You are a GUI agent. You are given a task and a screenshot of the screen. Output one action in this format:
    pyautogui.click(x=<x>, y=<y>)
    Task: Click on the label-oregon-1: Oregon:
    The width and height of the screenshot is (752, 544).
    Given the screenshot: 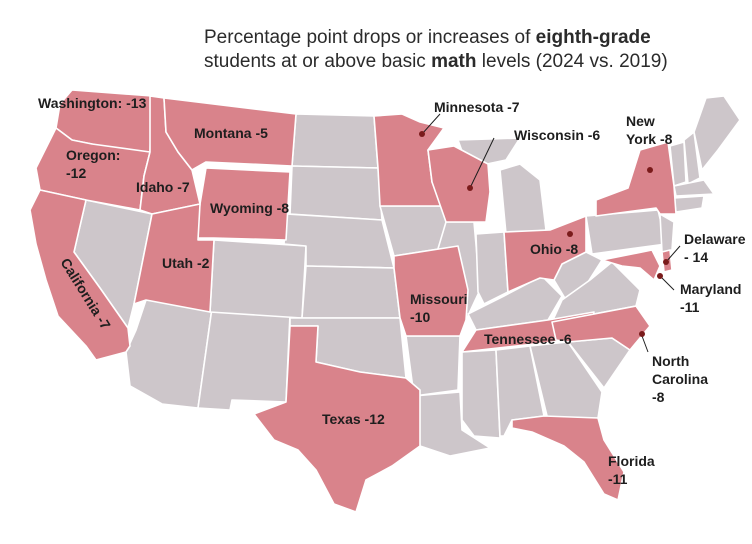 What is the action you would take?
    pyautogui.click(x=93, y=155)
    